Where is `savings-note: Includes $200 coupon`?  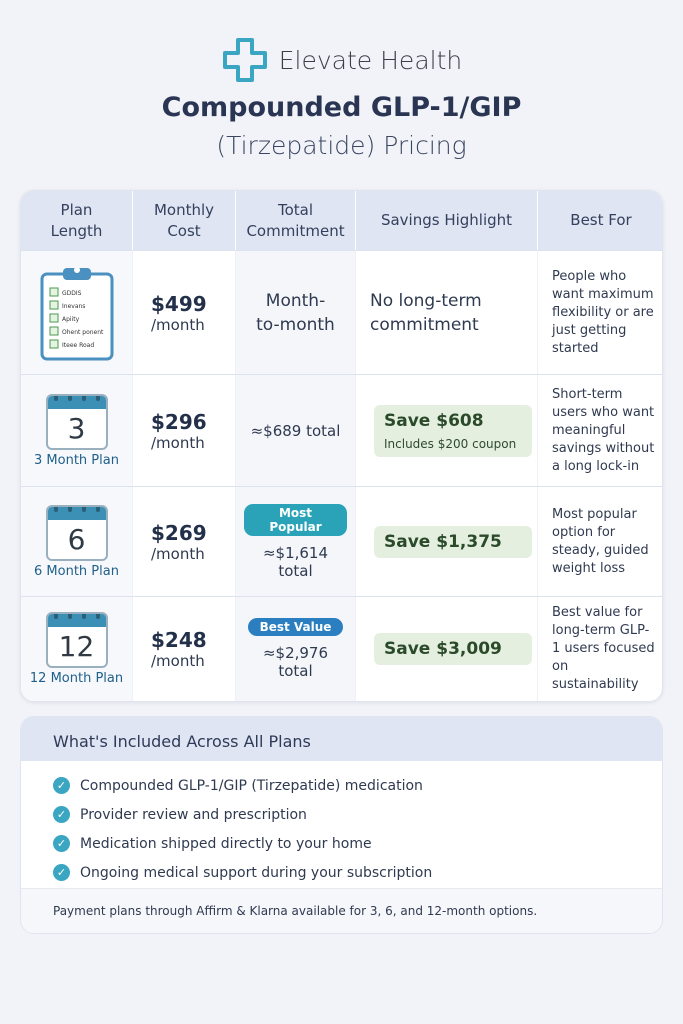 savings-note: Includes $200 coupon is located at coordinates (450, 443).